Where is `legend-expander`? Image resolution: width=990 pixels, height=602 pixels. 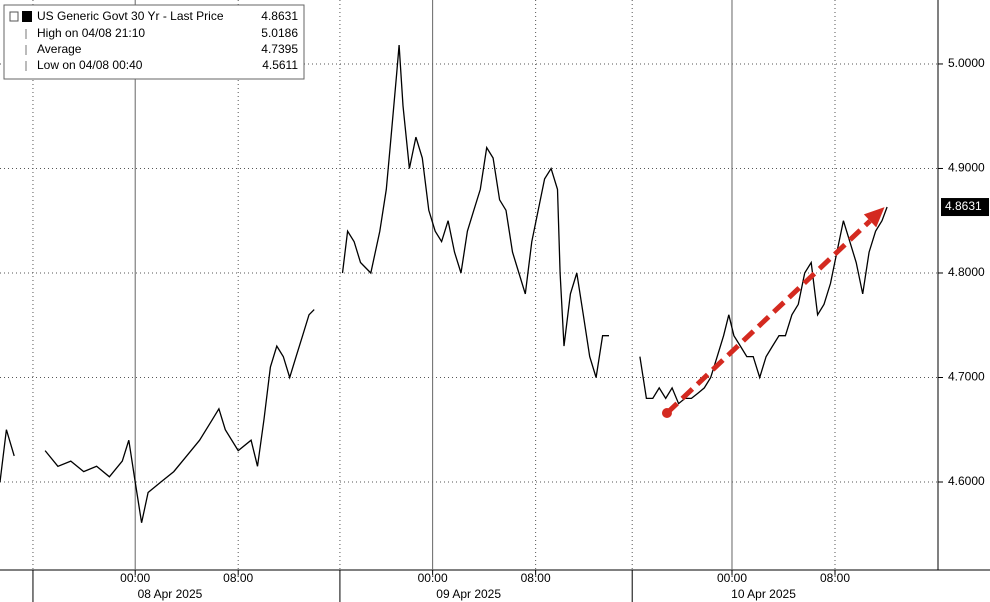
legend-expander is located at coordinates (14, 16).